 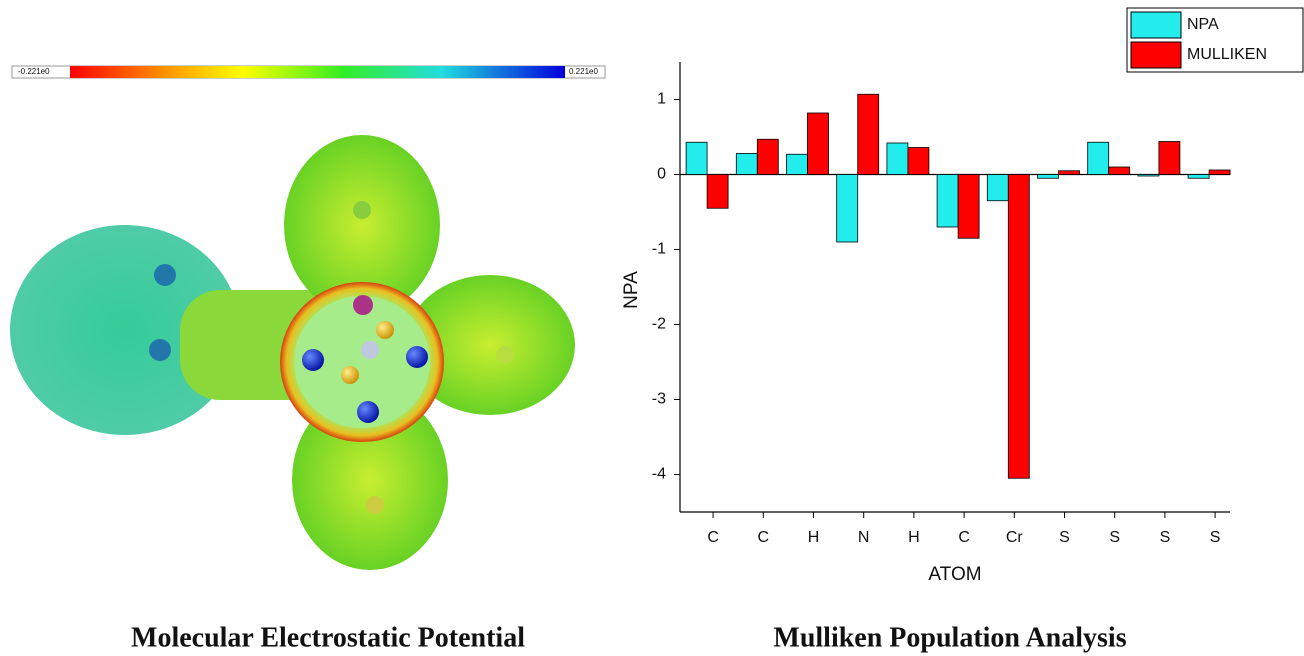 I want to click on y-axis-label: NPA, so click(x=631, y=290).